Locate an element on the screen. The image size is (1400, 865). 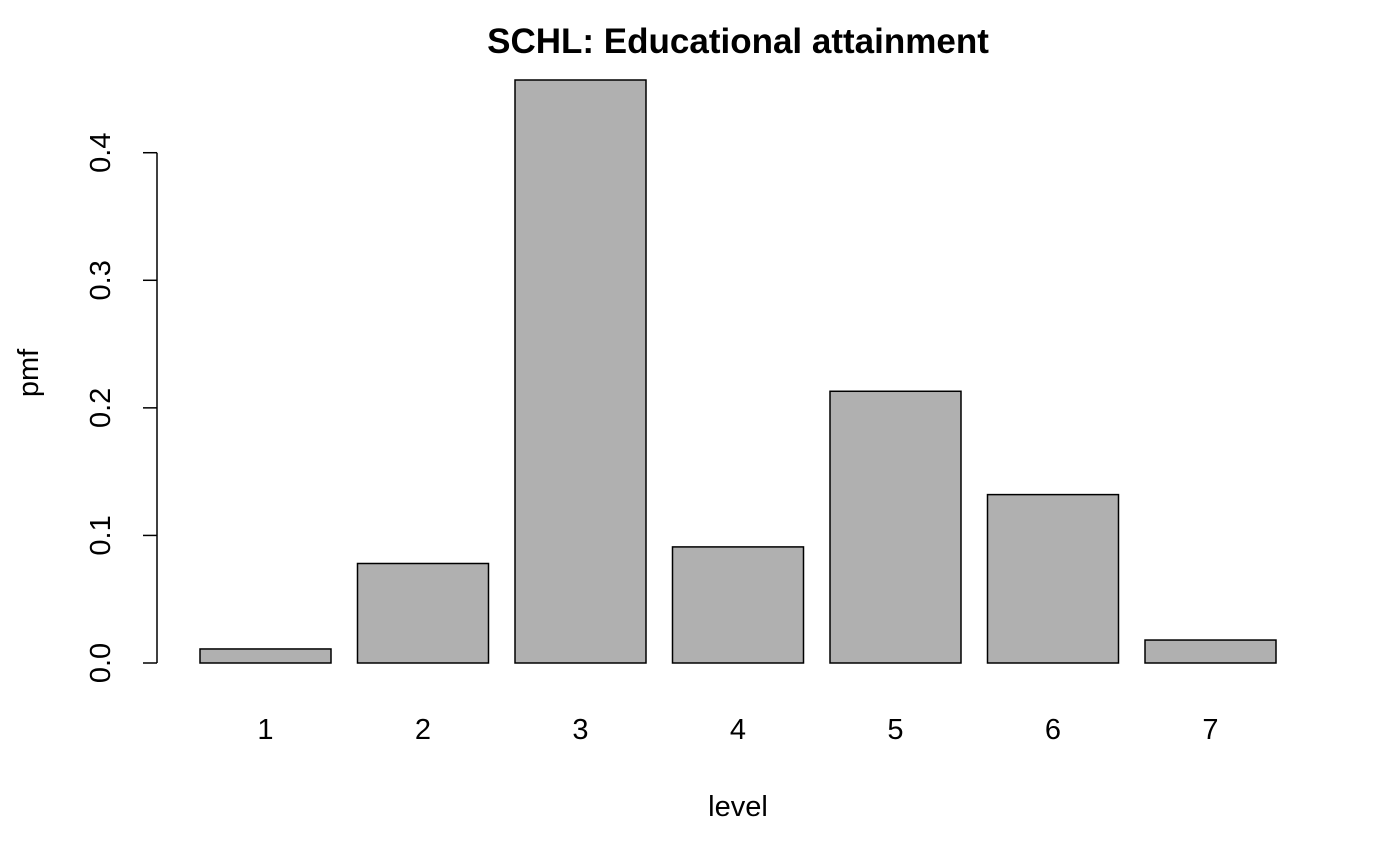
x-tick-label: 7 is located at coordinates (1210, 730).